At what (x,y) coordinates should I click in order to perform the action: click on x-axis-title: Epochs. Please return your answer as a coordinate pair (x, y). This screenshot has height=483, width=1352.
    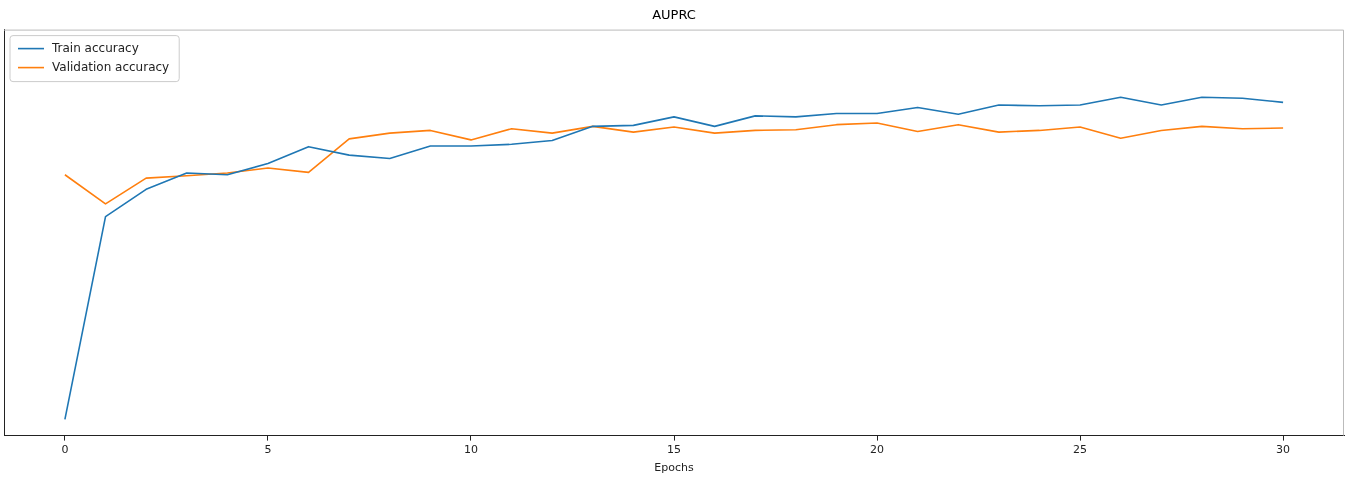
    Looking at the image, I should click on (674, 468).